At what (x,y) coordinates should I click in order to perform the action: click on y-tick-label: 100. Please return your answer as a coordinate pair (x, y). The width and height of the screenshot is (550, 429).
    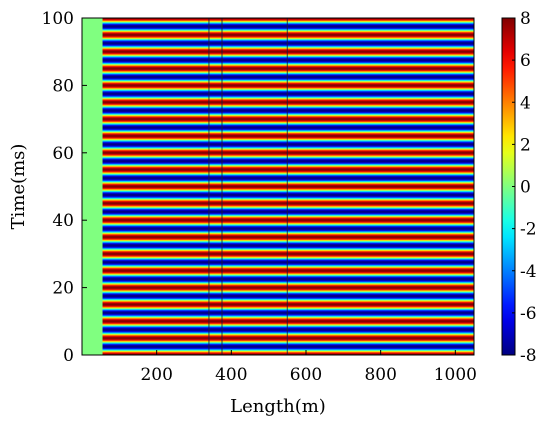
    Looking at the image, I should click on (58, 19).